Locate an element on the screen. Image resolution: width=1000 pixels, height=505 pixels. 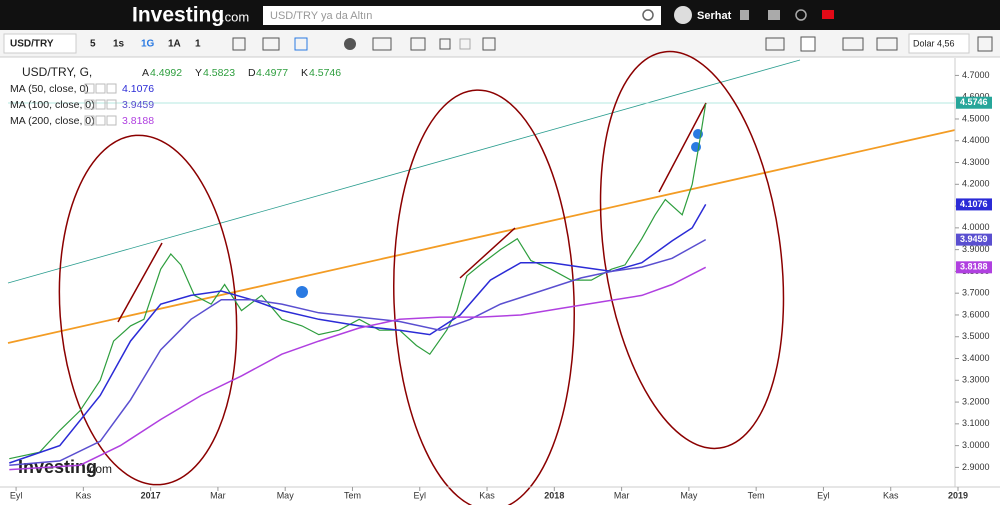
legend-value: 4.1076 is located at coordinates (138, 89).